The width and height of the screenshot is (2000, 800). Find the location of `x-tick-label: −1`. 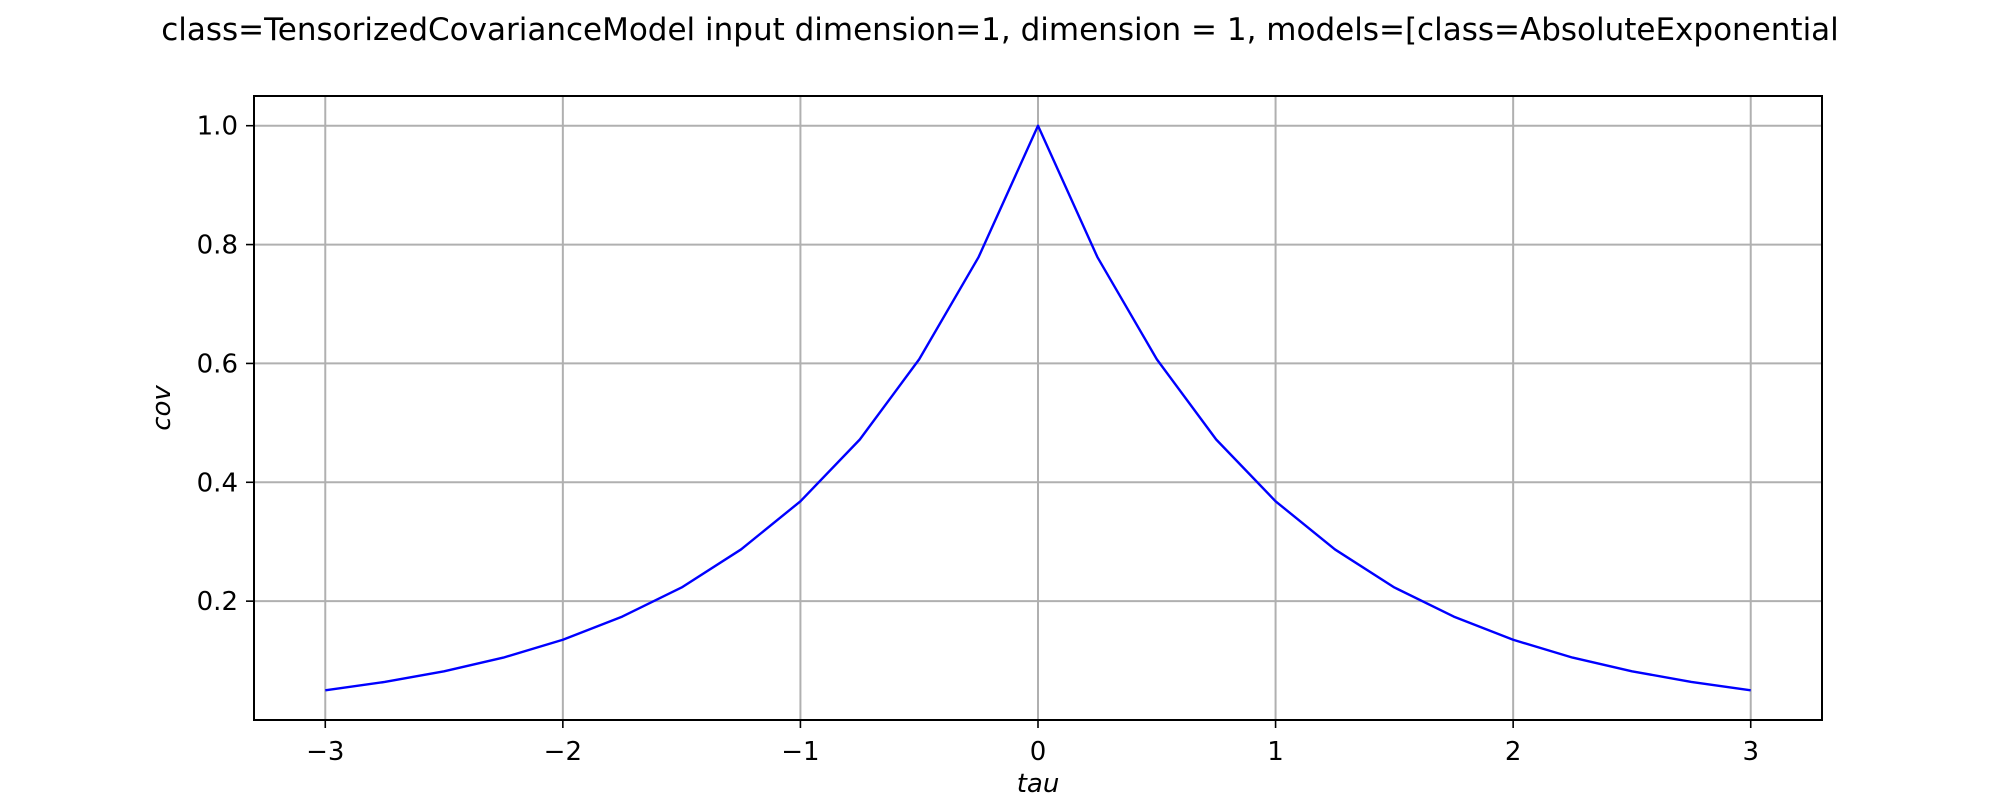

x-tick-label: −1 is located at coordinates (800, 752).